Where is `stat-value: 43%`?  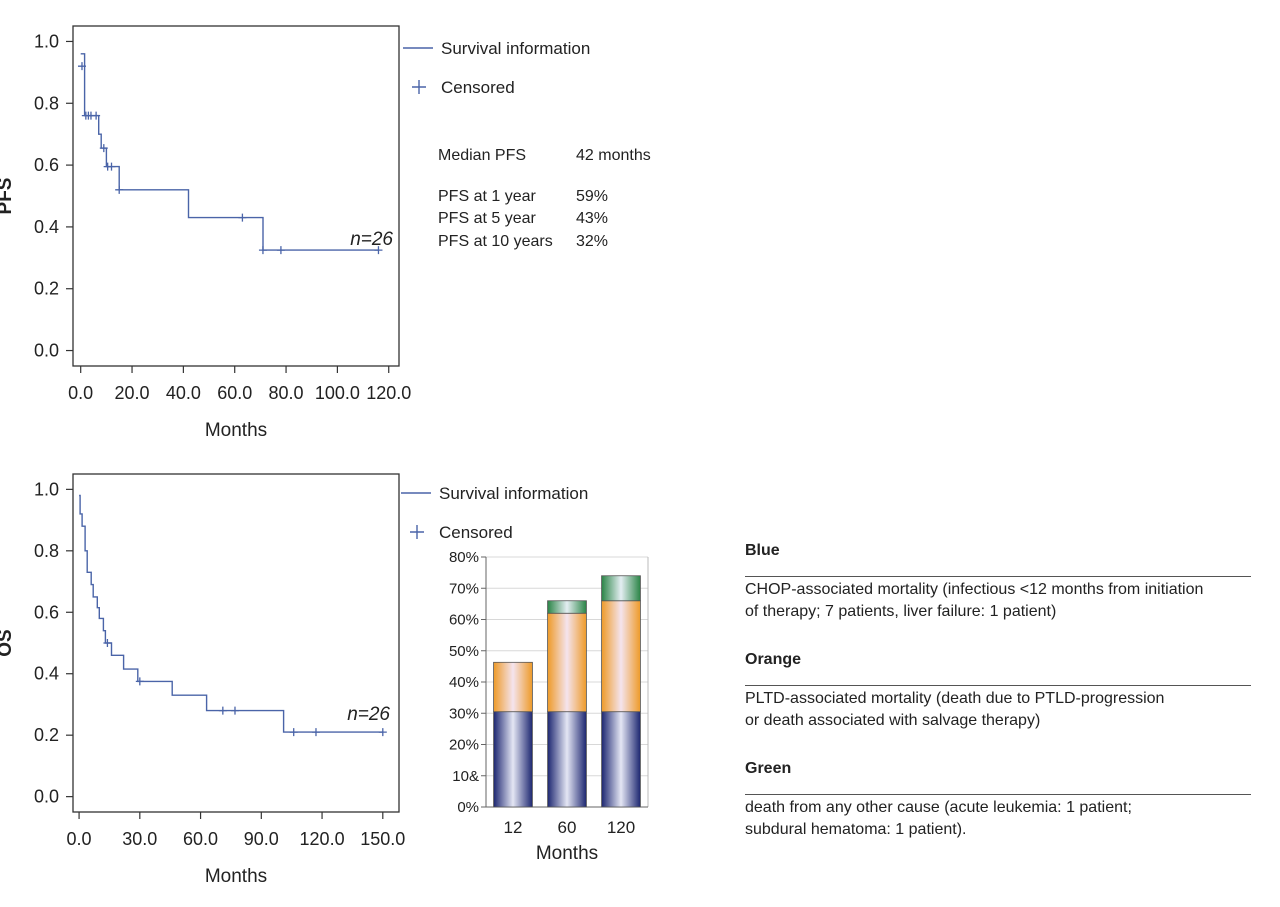
stat-value: 43% is located at coordinates (592, 218).